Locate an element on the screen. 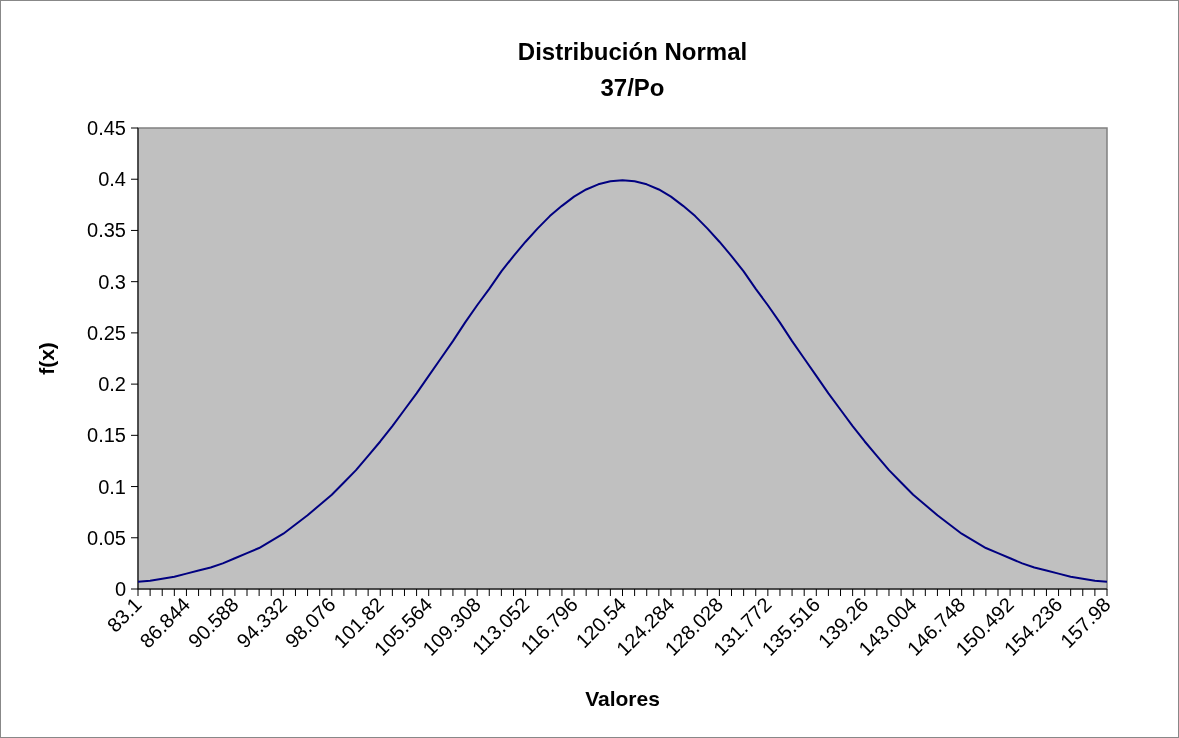  y-tick-label: 0.15 is located at coordinates (106, 435).